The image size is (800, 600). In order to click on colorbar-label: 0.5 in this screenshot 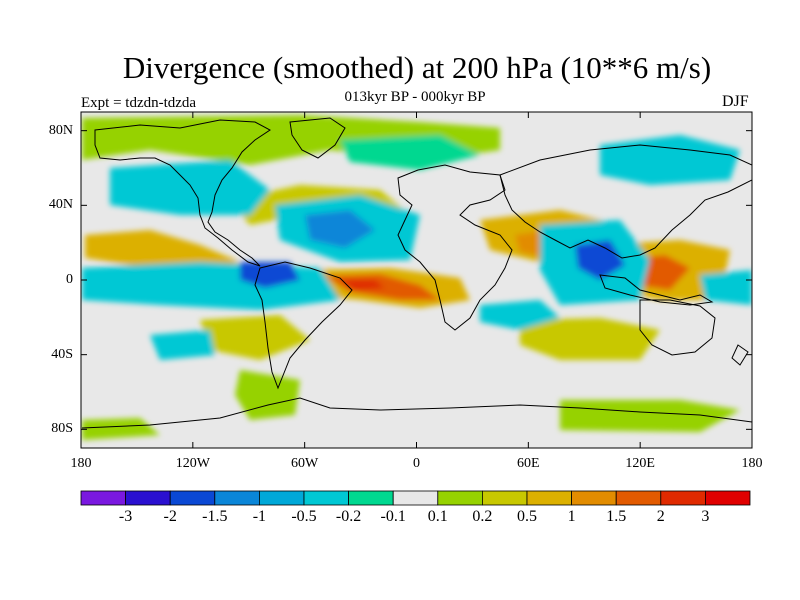, I will do `click(527, 516)`.